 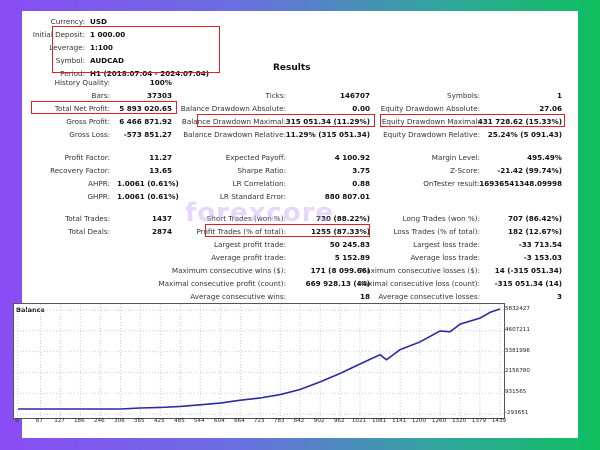 I want to click on avg-loss-value: -3 153.03, so click(x=542, y=257).